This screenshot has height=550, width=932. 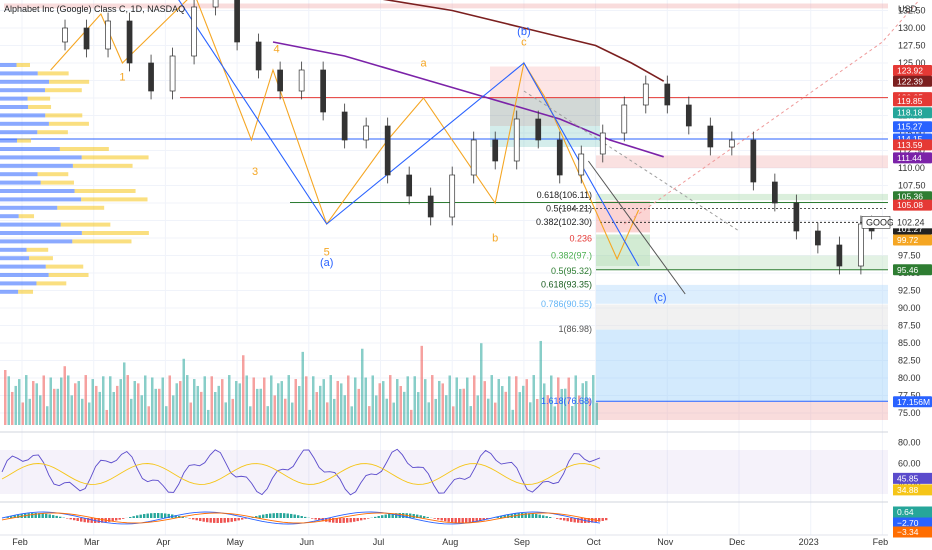 I want to click on fib-label-1: 0.5(104.21), so click(x=569, y=209).